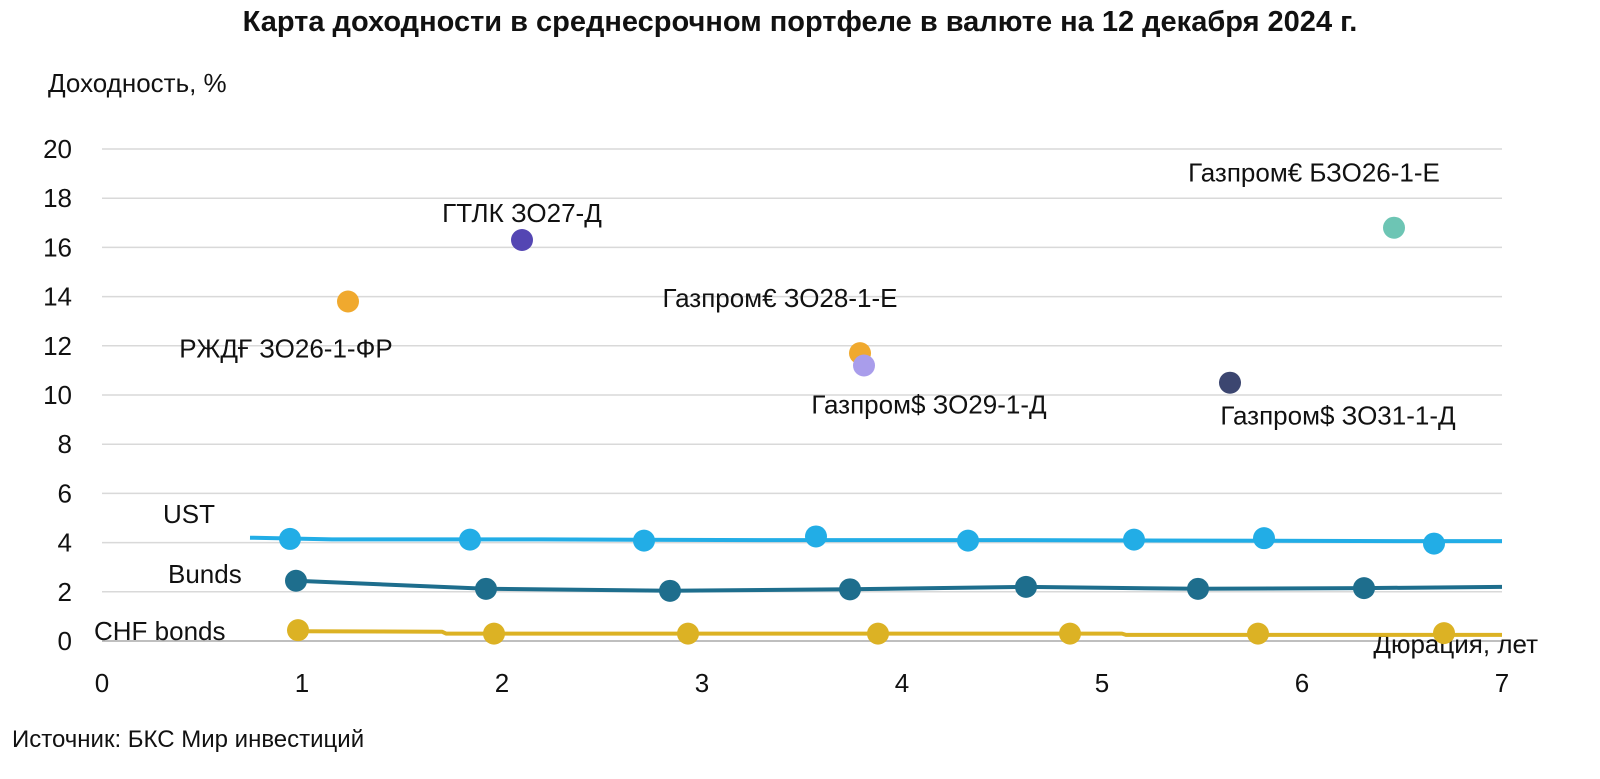  Describe the element at coordinates (780, 298) in the screenshot. I see `bond-point-label: Газпром€ ЗО28-1-Е` at that location.